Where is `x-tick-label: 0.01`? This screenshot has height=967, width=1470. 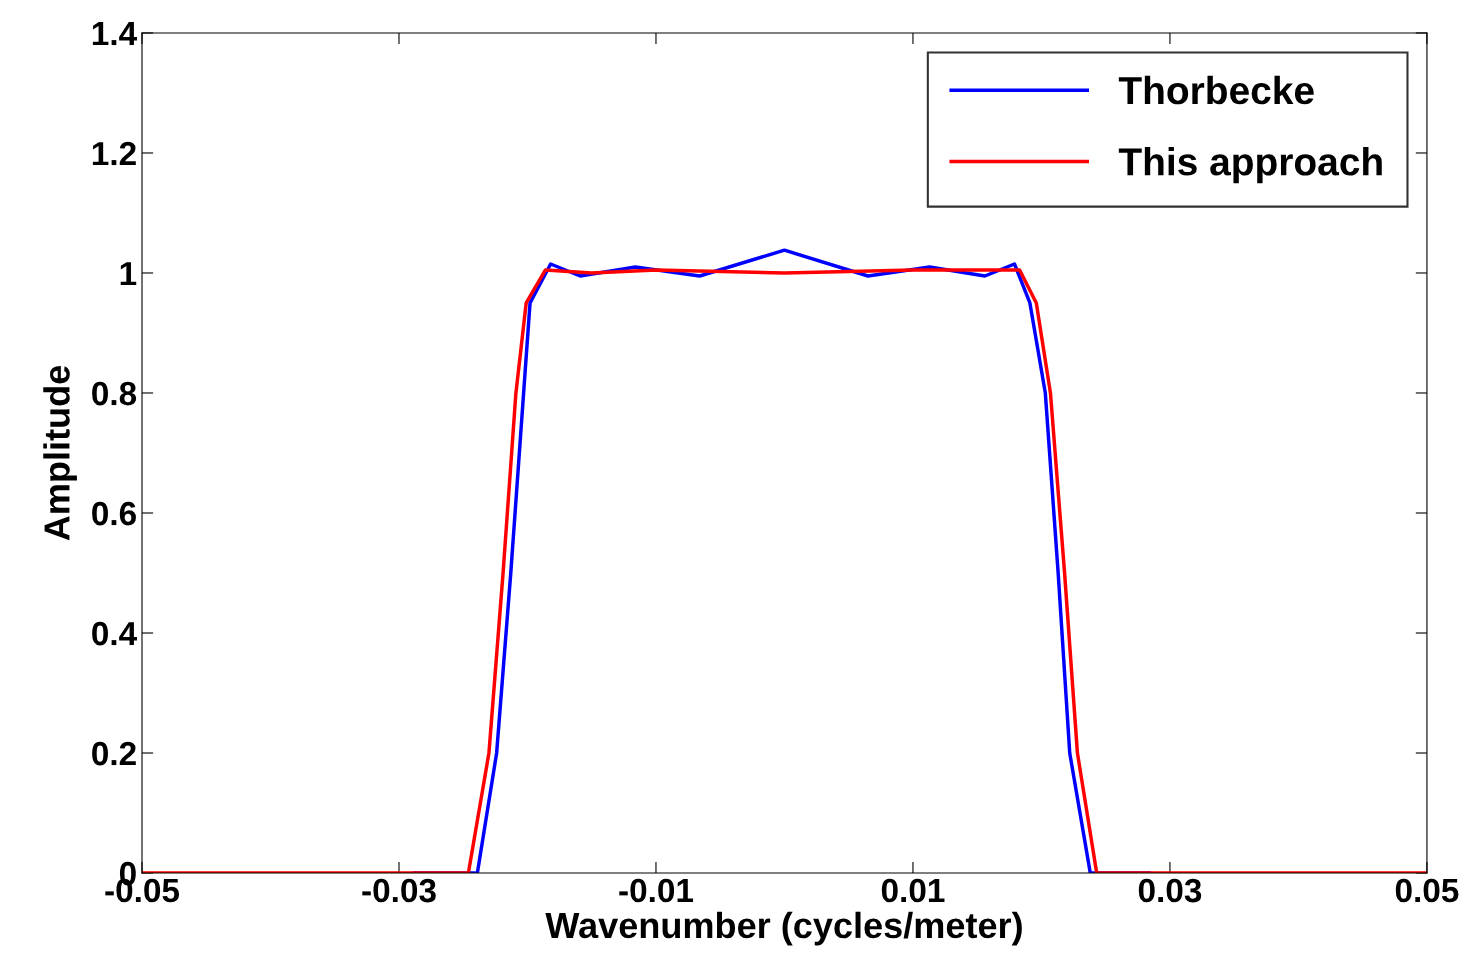
x-tick-label: 0.01 is located at coordinates (913, 890).